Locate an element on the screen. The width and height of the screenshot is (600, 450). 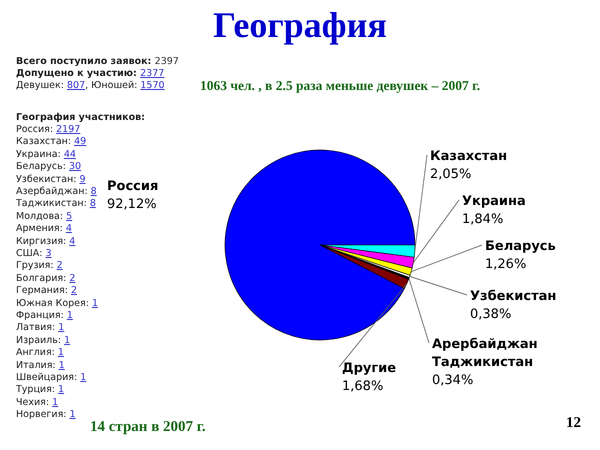
text: География участников: is located at coordinates (80, 117).